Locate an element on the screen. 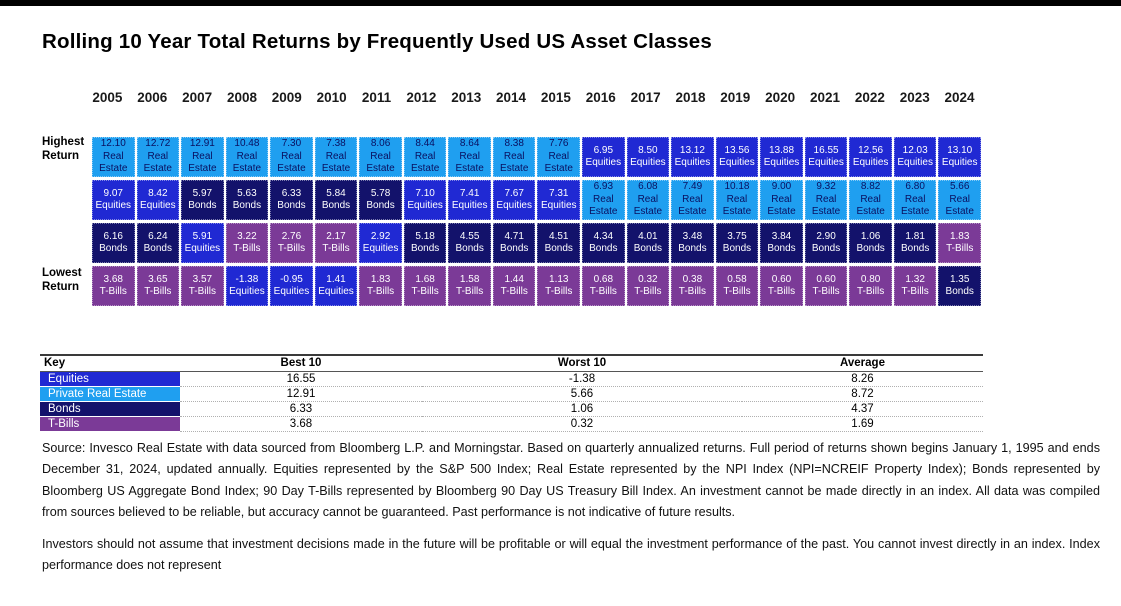 The height and width of the screenshot is (606, 1121). key-equities-best_10: 16.55 is located at coordinates (301, 379).